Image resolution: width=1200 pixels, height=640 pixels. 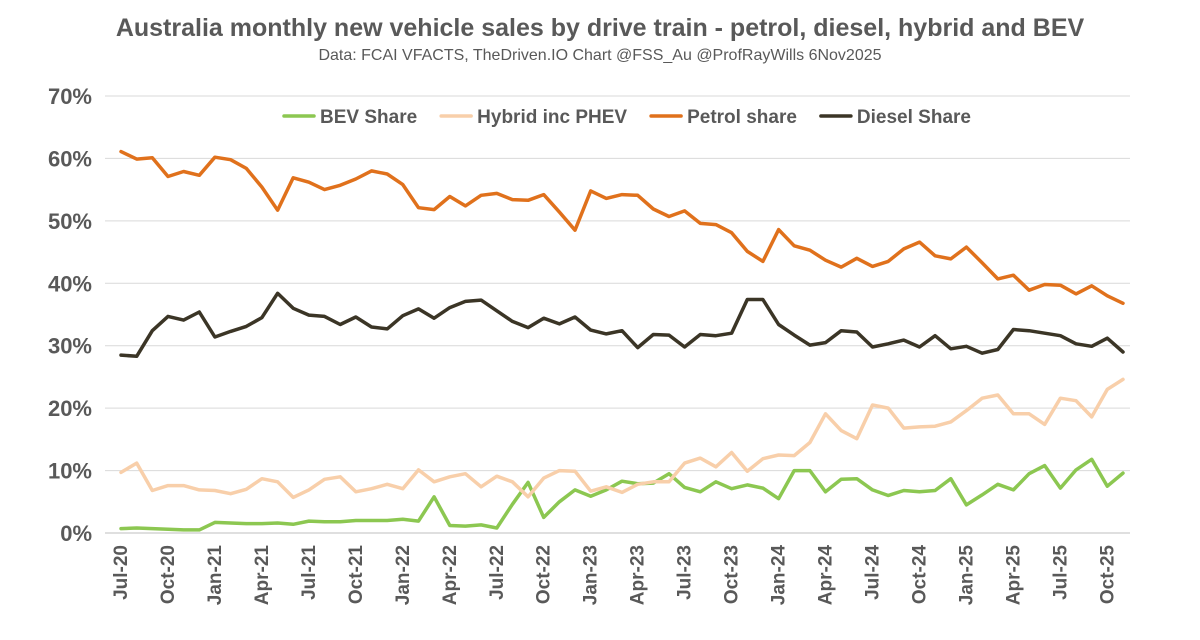 I want to click on x-tick-label: Apr-23, so click(x=638, y=575).